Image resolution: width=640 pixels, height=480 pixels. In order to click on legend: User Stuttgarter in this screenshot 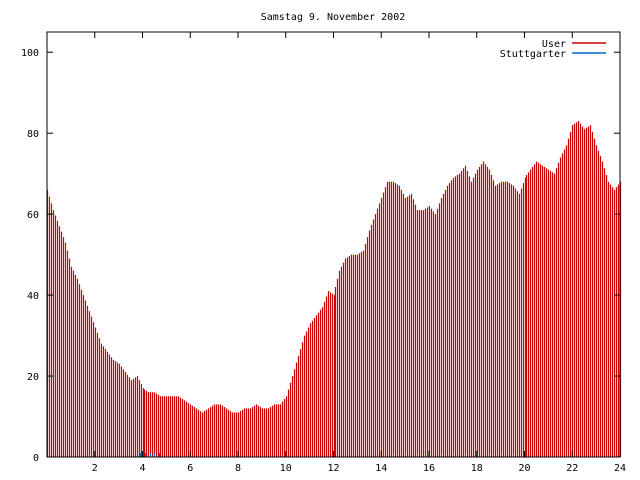, I will do `click(553, 49)`.